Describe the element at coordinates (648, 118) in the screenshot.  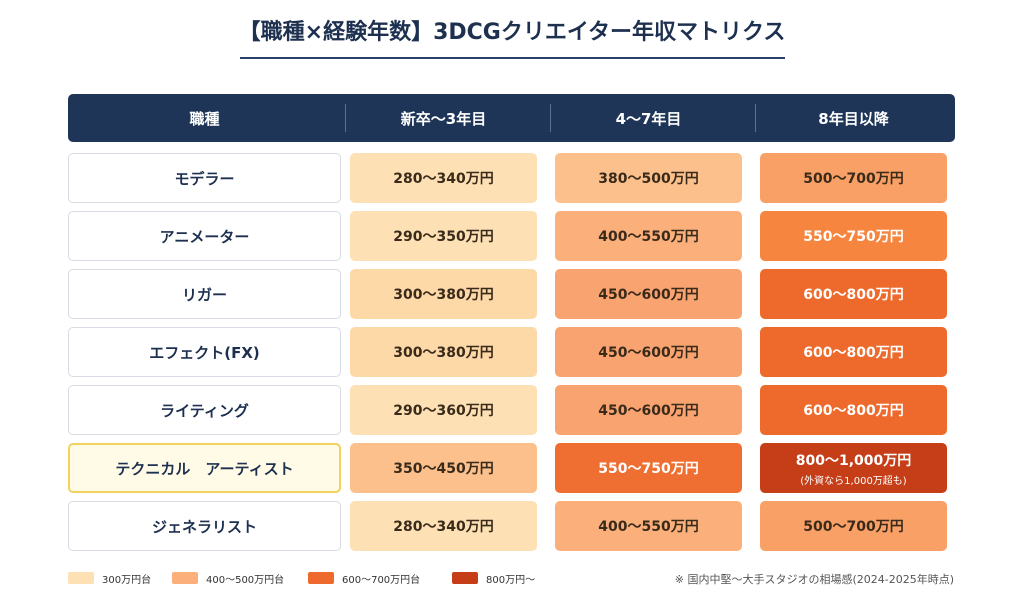
I see `column-header: 4〜7年目` at that location.